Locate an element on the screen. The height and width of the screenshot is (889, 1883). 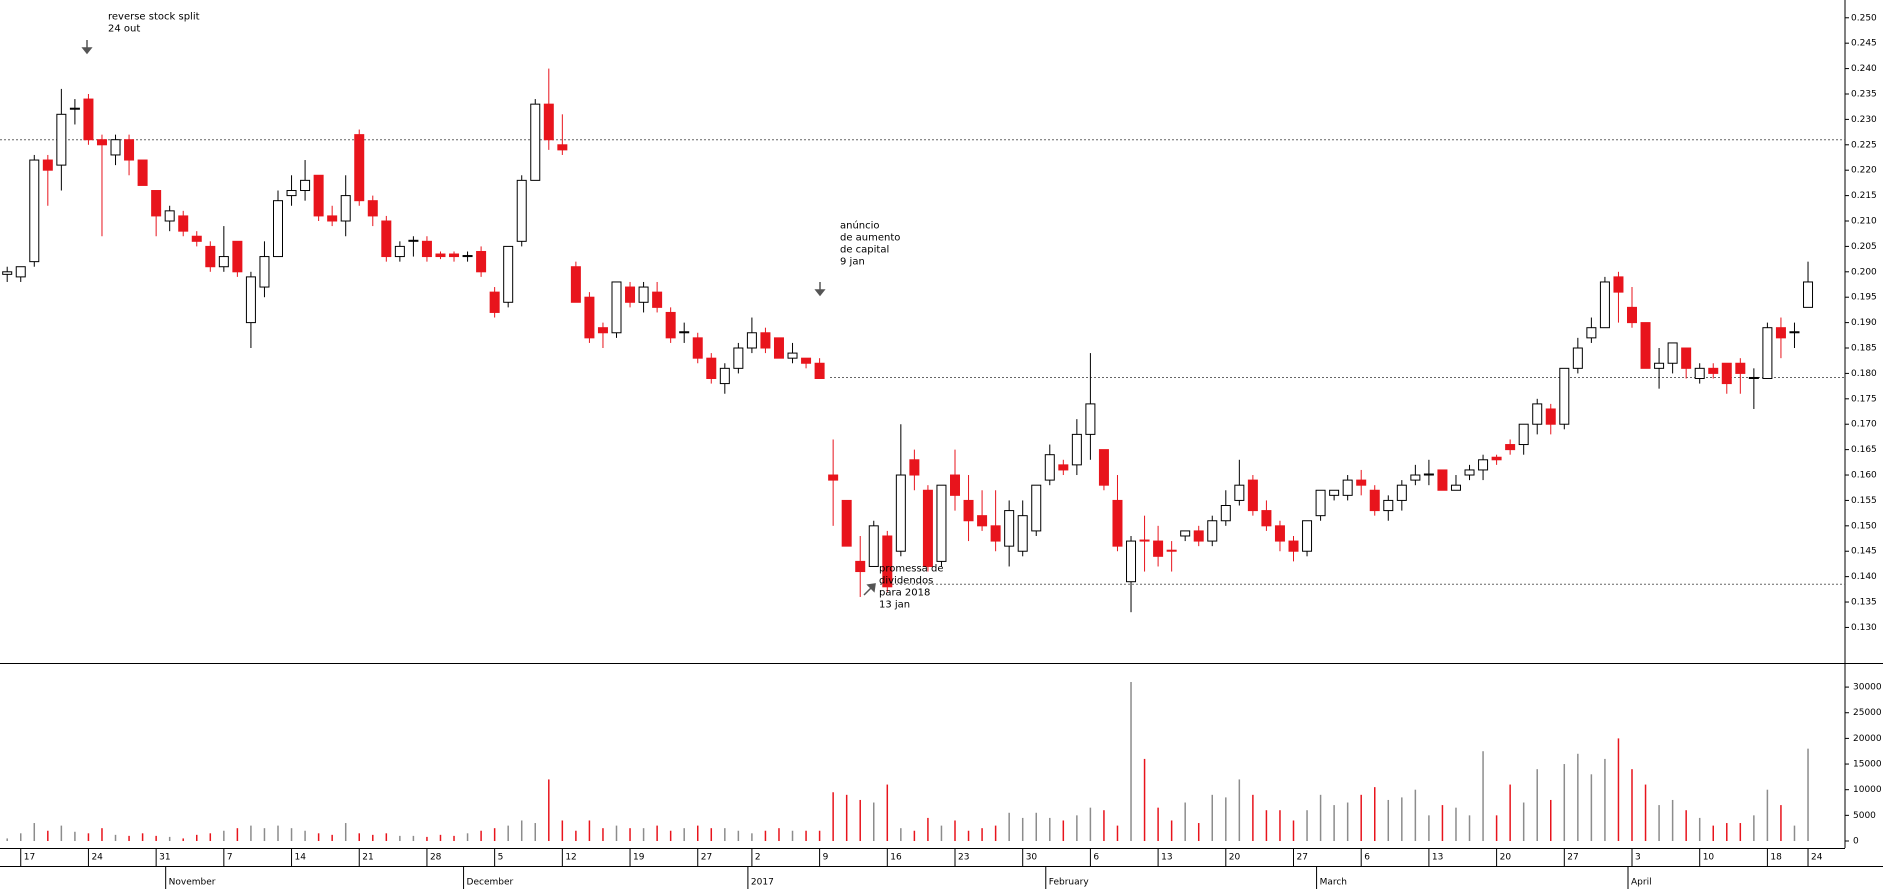
x-tick-label: 21 is located at coordinates (367, 858).